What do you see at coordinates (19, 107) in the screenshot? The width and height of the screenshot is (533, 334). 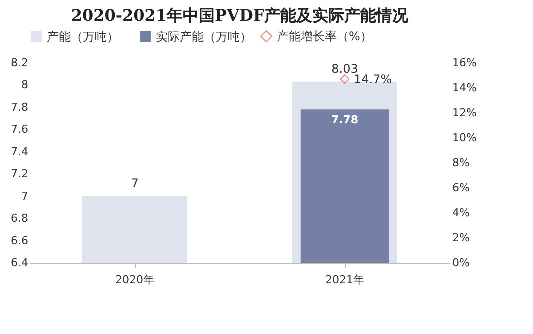 I see `y-tick-label: 7.8` at bounding box center [19, 107].